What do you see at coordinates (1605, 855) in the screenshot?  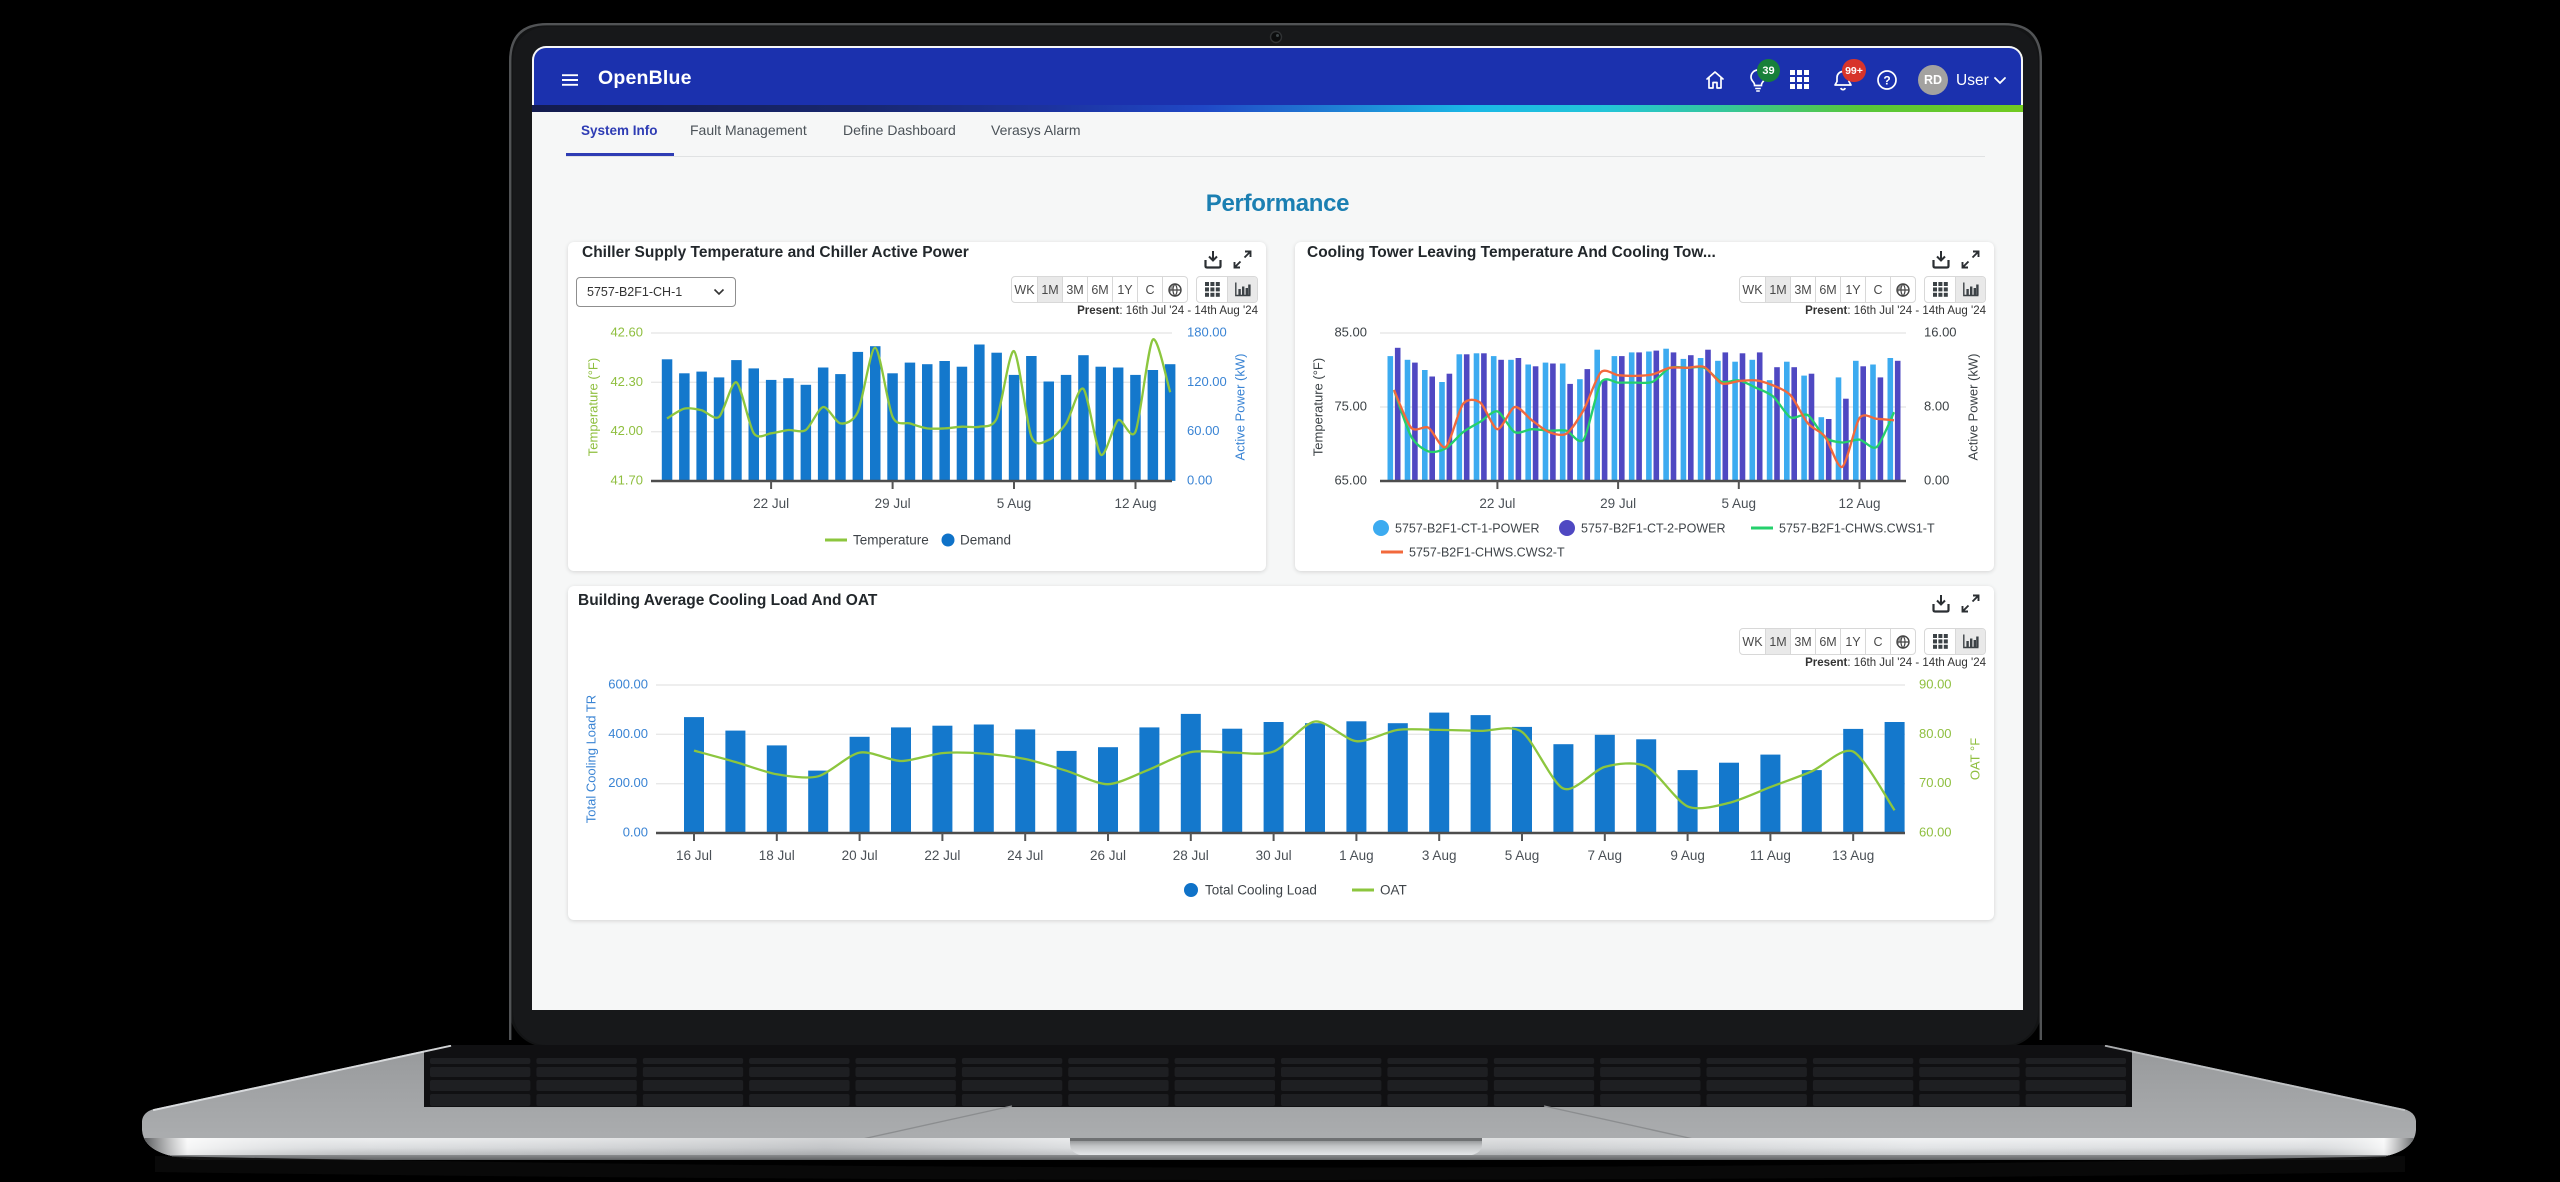 I see `svg-text: 7 Aug` at bounding box center [1605, 855].